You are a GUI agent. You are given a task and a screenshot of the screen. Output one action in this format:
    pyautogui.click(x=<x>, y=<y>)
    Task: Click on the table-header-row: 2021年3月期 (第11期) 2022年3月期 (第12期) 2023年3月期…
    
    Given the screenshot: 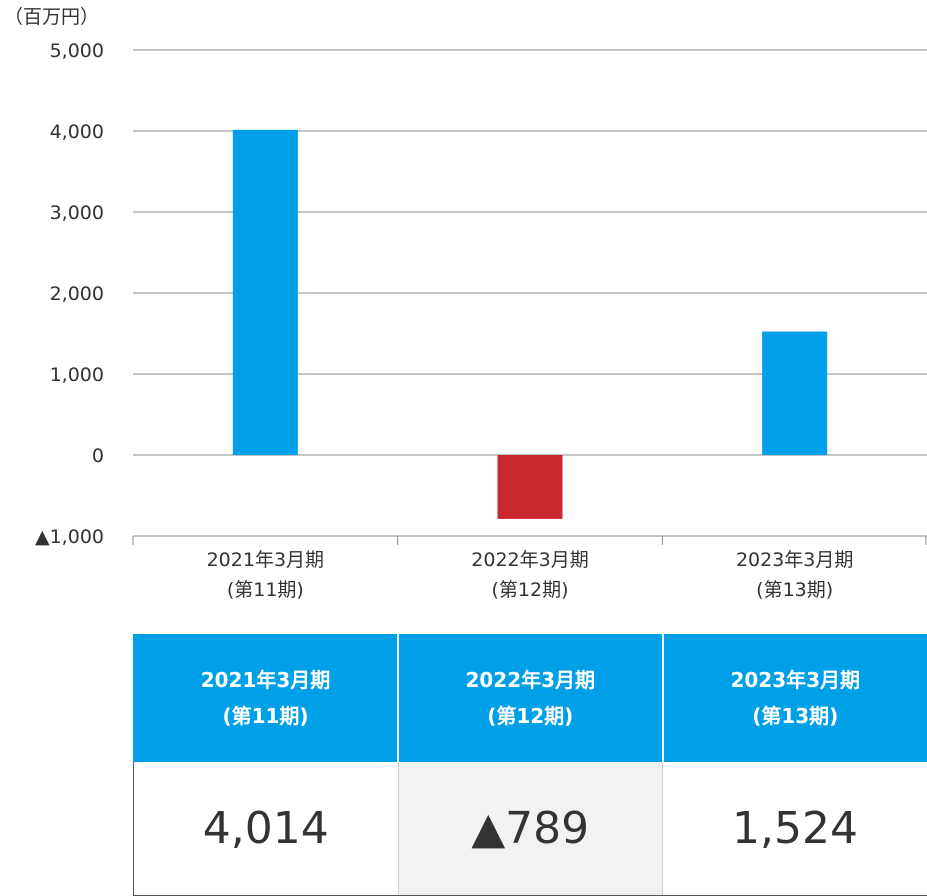 What is the action you would take?
    pyautogui.click(x=530, y=698)
    